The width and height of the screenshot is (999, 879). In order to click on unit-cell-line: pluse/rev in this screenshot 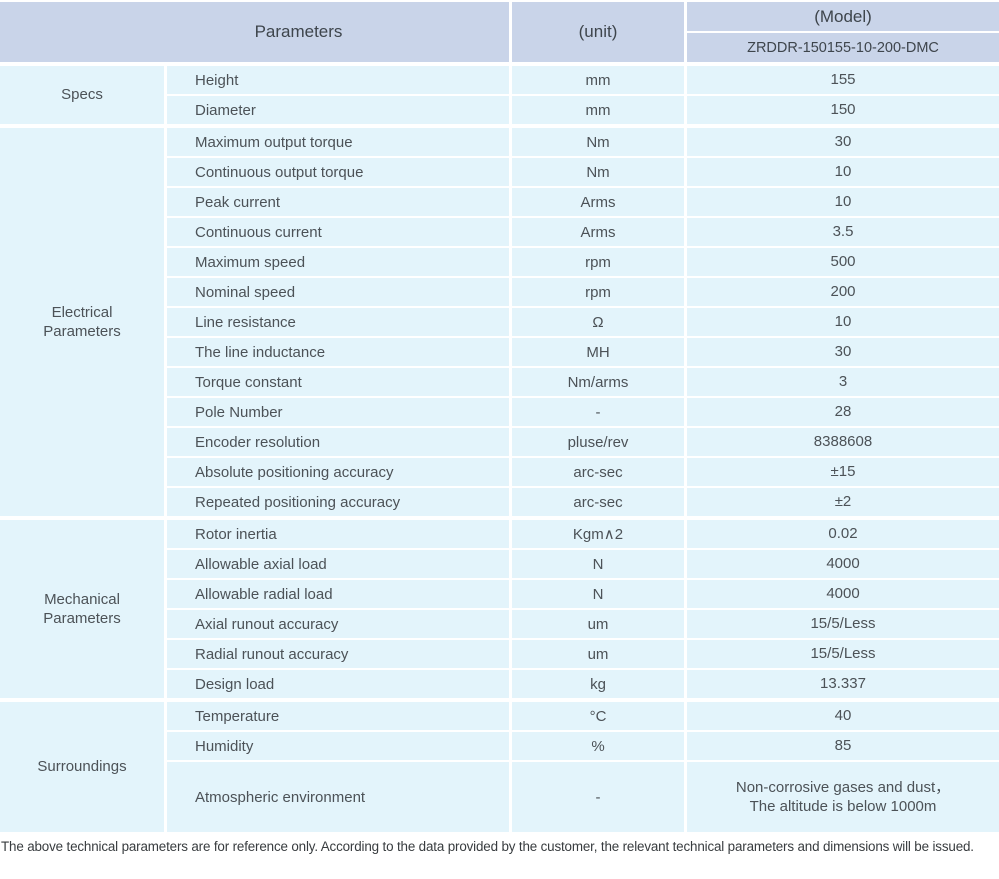, I will do `click(598, 442)`.